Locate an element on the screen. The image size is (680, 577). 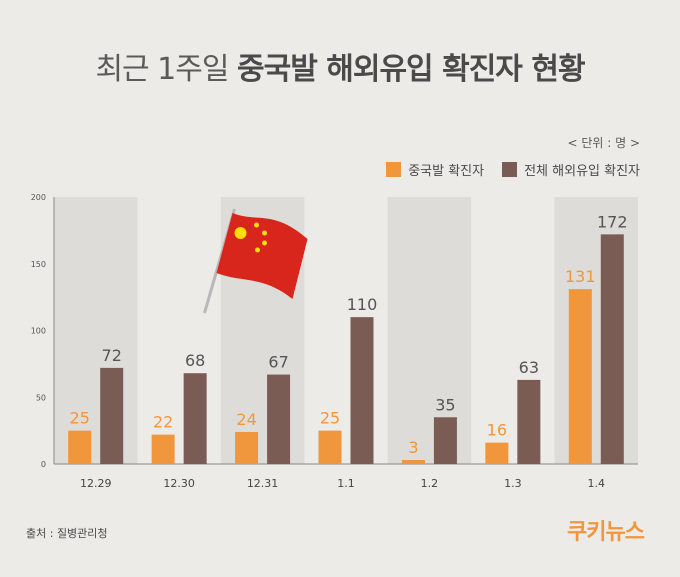
value-label-overseas: 63 is located at coordinates (529, 367).